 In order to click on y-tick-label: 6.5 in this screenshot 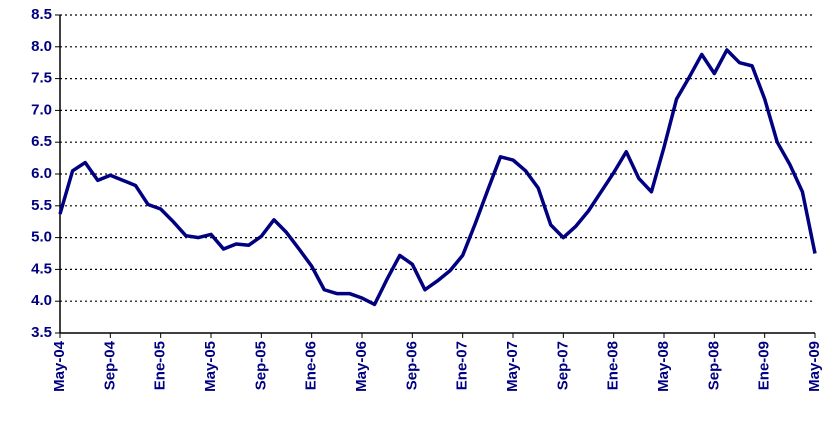, I will do `click(41, 141)`.